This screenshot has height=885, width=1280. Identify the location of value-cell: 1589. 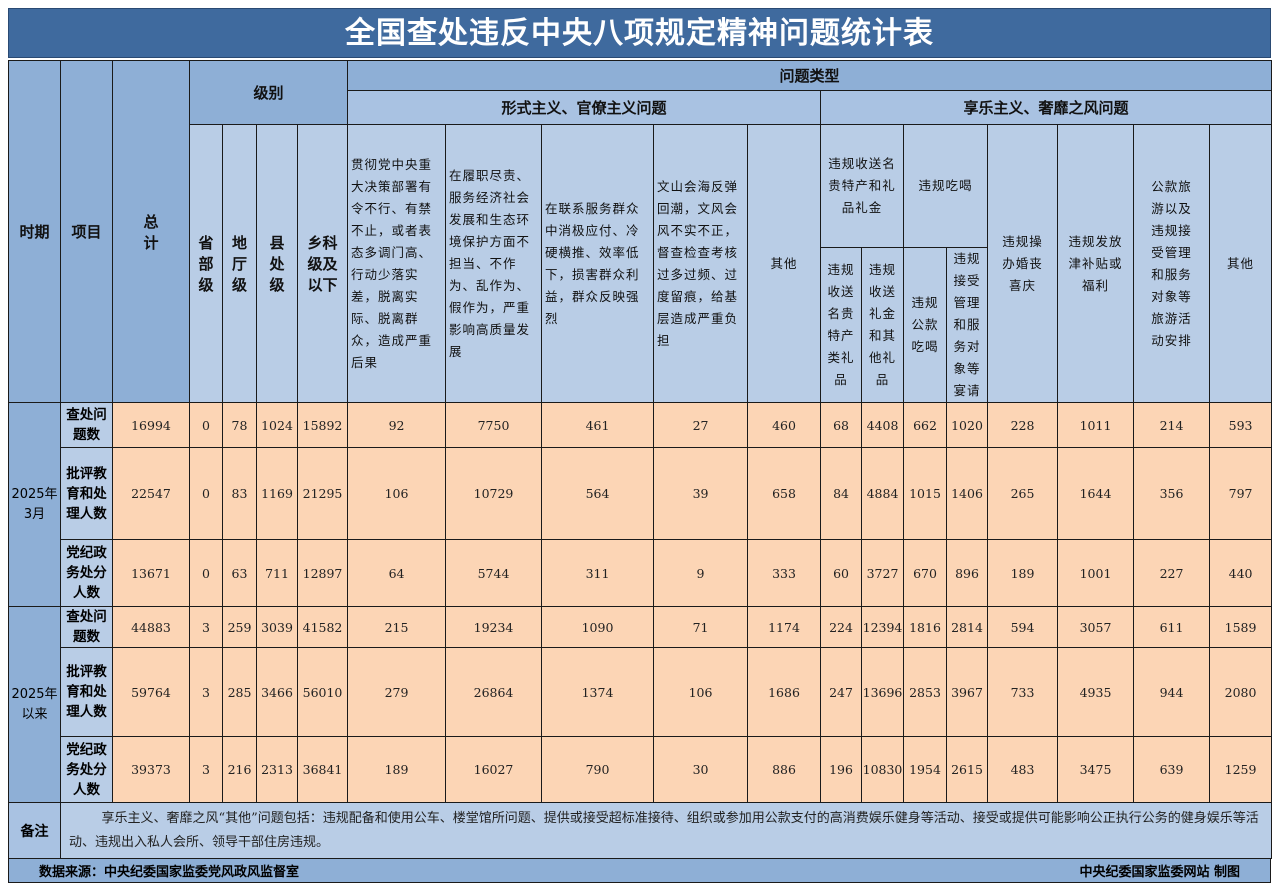
(1241, 627).